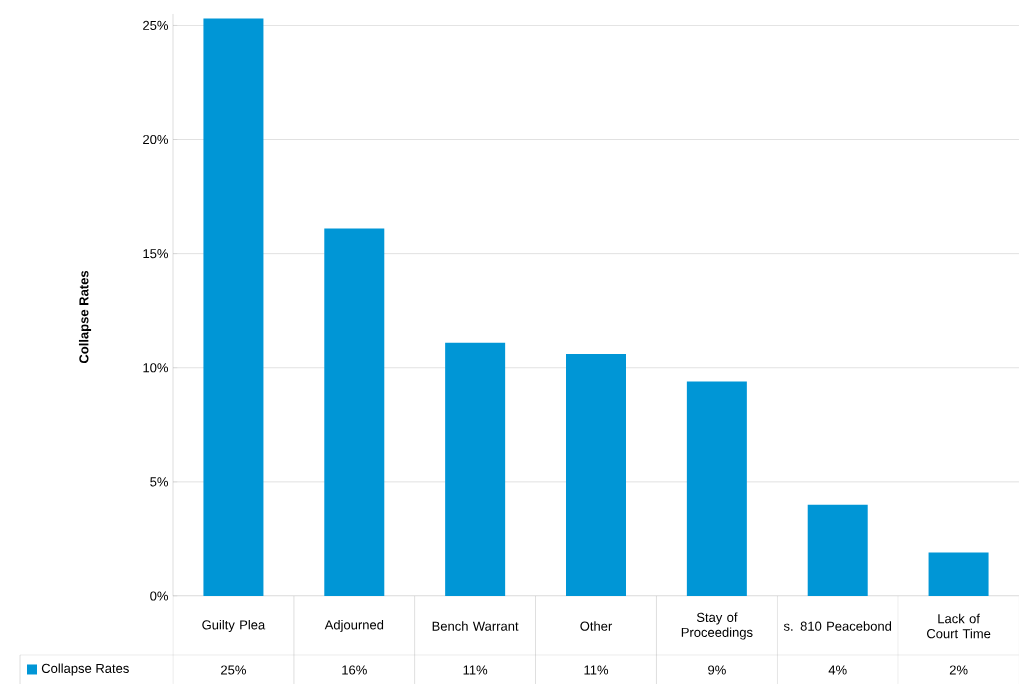 The width and height of the screenshot is (1019, 684). What do you see at coordinates (156, 254) in the screenshot?
I see `y-tick-label: 15%` at bounding box center [156, 254].